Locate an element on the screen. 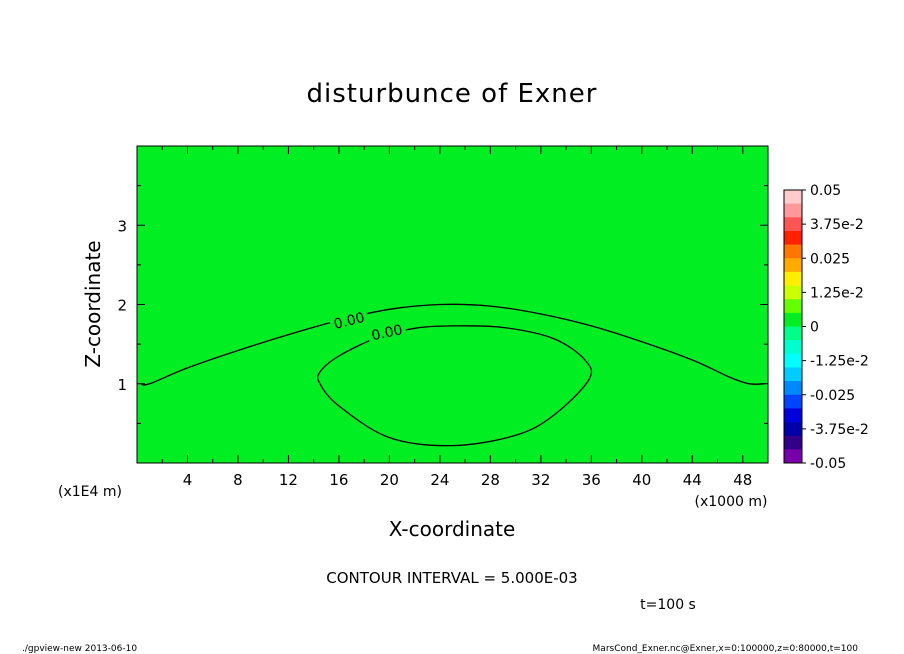 The width and height of the screenshot is (904, 654). colorbar-label: 0 is located at coordinates (814, 328).